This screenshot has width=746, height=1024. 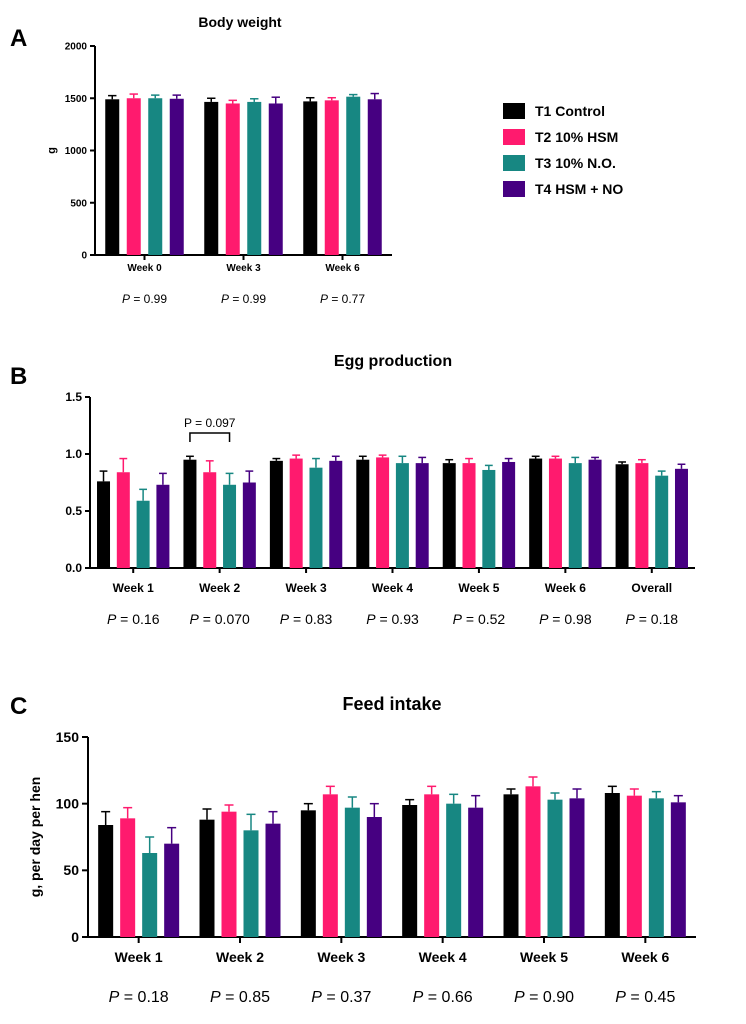 I want to click on y-tick-label: 1.5, so click(x=73, y=397).